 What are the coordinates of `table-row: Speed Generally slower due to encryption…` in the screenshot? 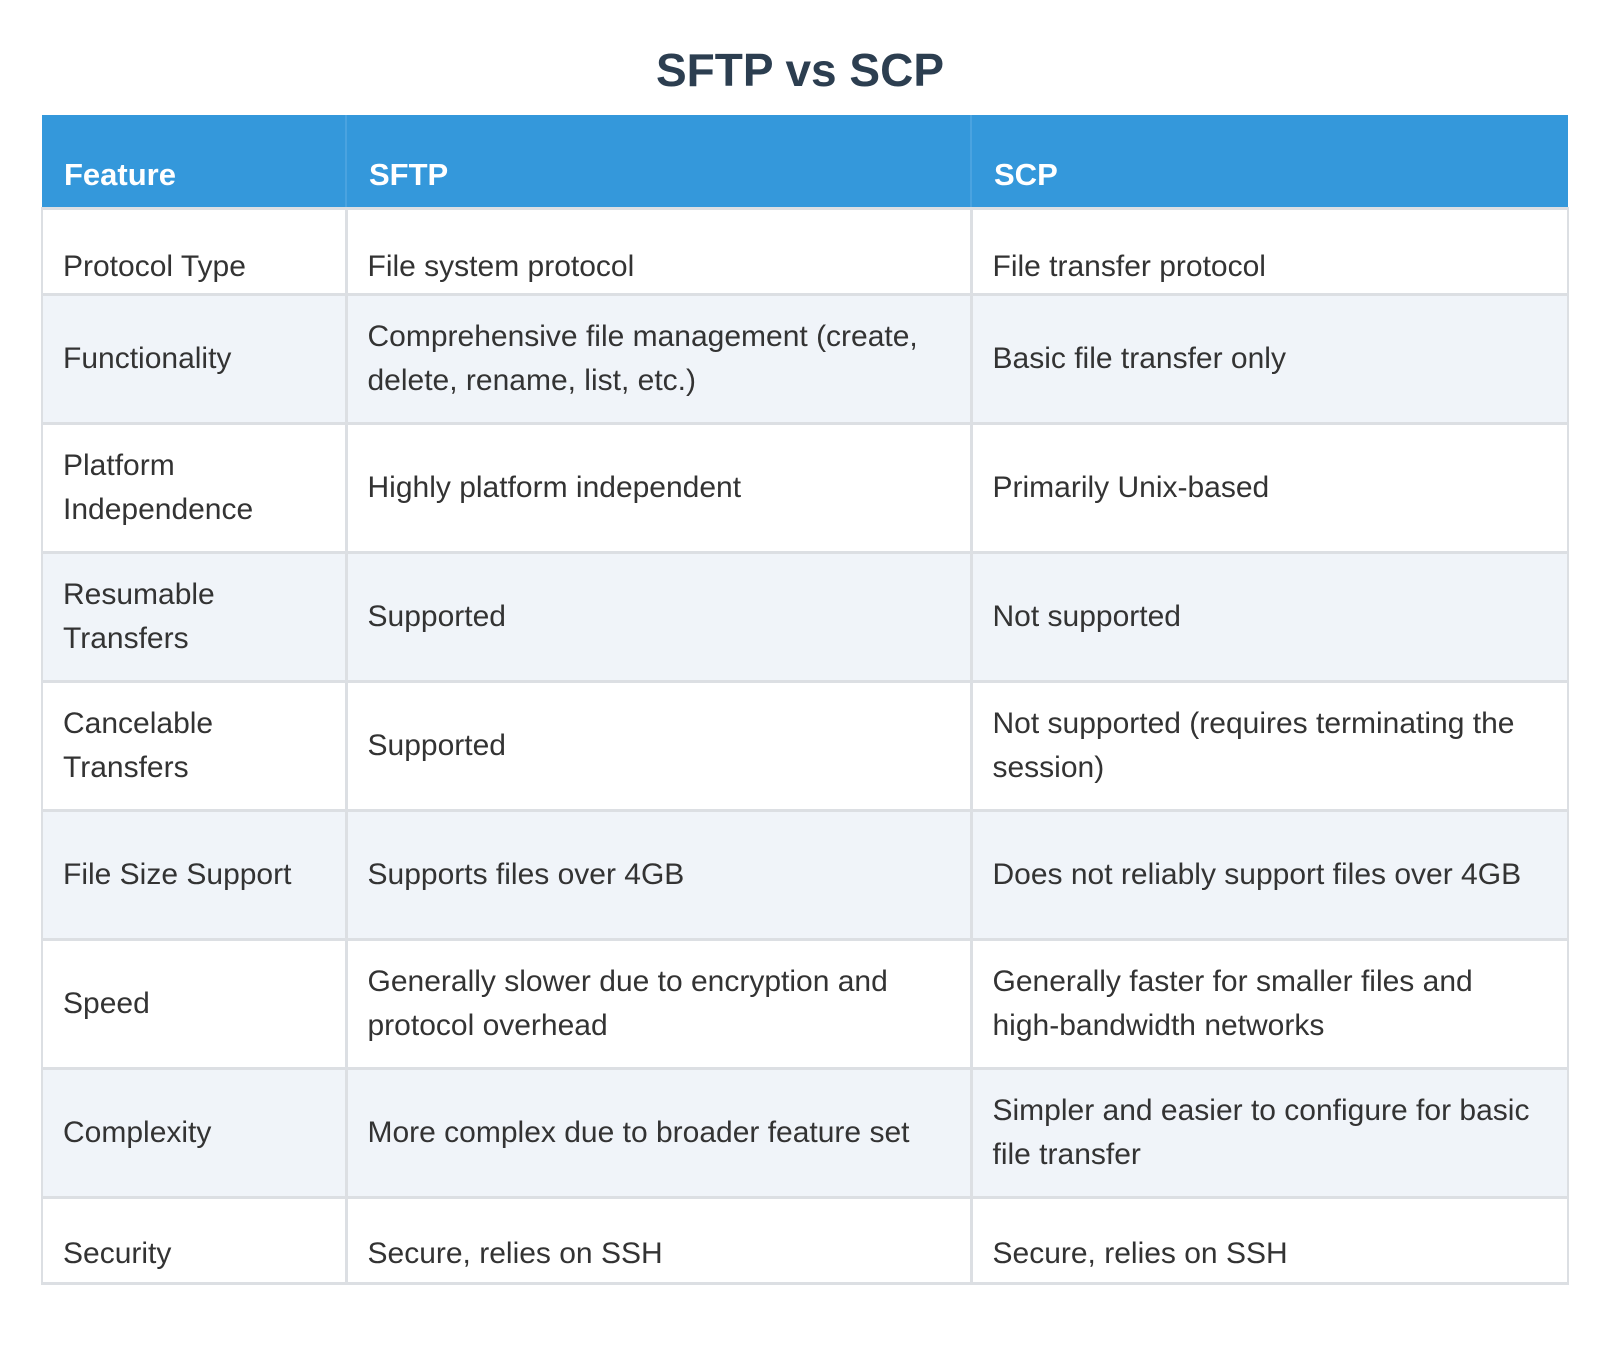 It's located at (805, 1003).